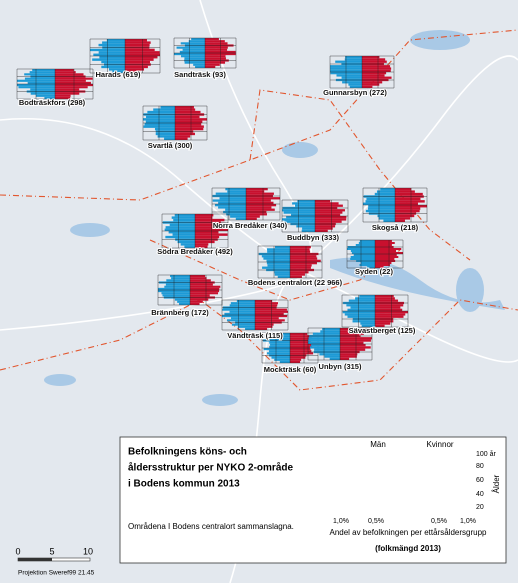  Describe the element at coordinates (52, 102) in the screenshot. I see `area-label: Bodträskfors (298)` at that location.